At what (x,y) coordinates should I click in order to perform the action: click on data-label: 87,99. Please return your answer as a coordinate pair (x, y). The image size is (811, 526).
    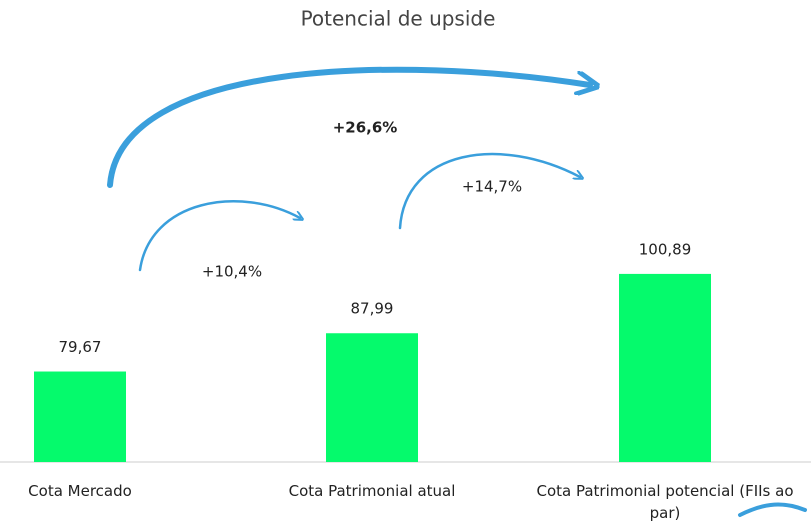
    Looking at the image, I should click on (372, 309).